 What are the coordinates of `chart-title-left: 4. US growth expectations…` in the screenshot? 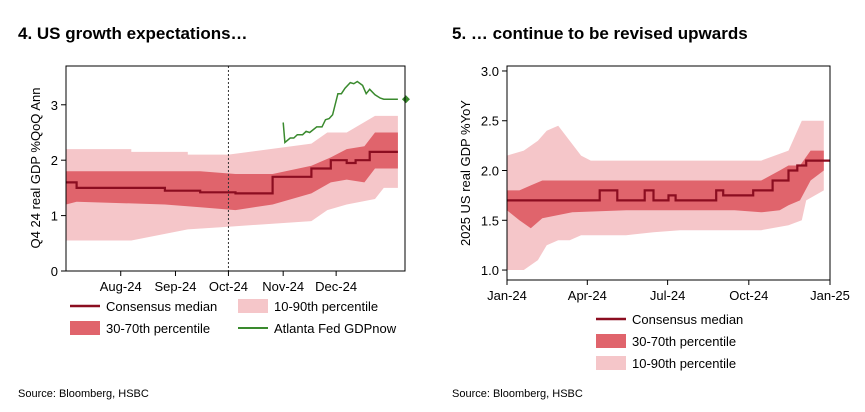 It's located at (133, 33).